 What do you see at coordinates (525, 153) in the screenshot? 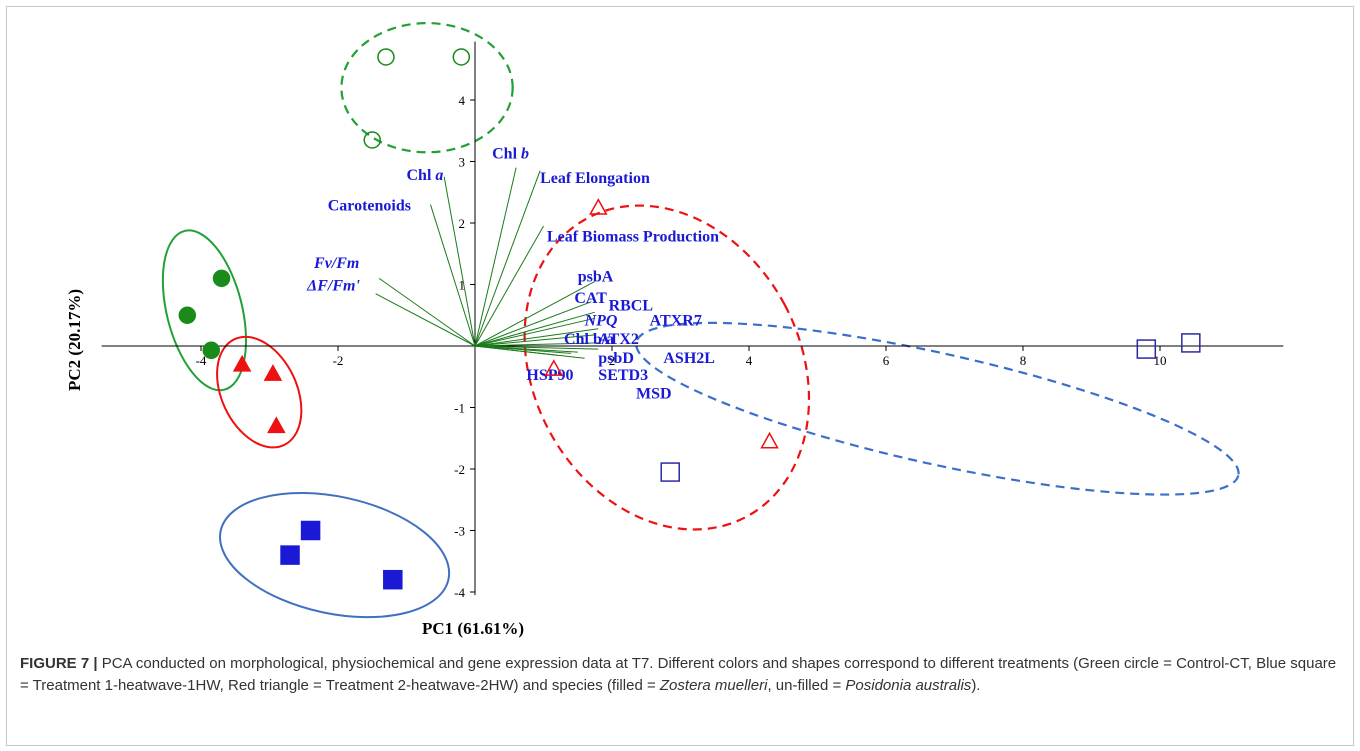
I see `loading-label-italic: b` at bounding box center [525, 153].